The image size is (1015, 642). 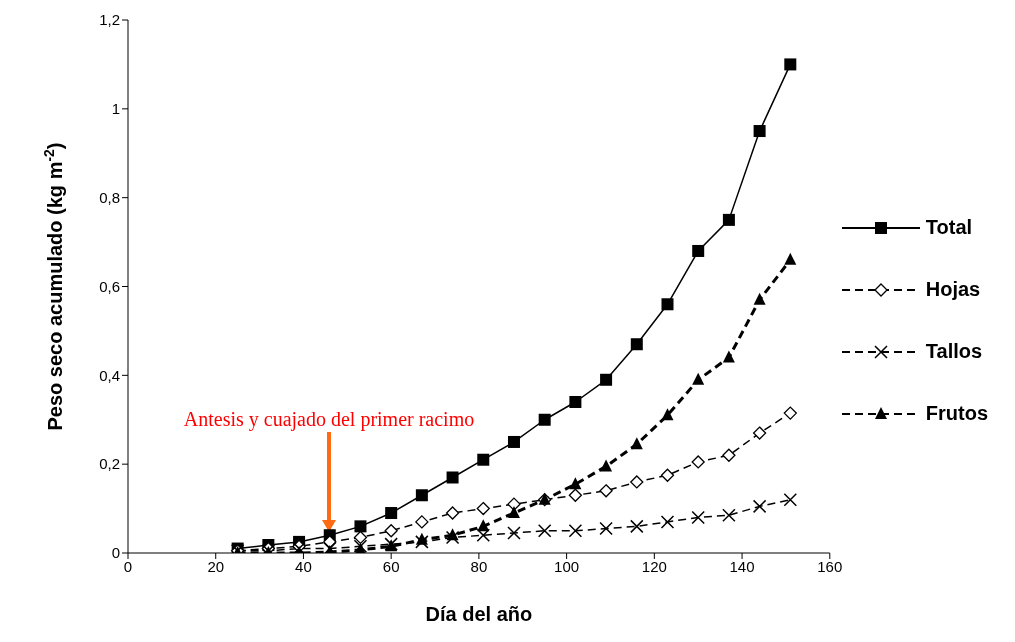 I want to click on y-tick-label: 0,2, so click(x=109, y=464).